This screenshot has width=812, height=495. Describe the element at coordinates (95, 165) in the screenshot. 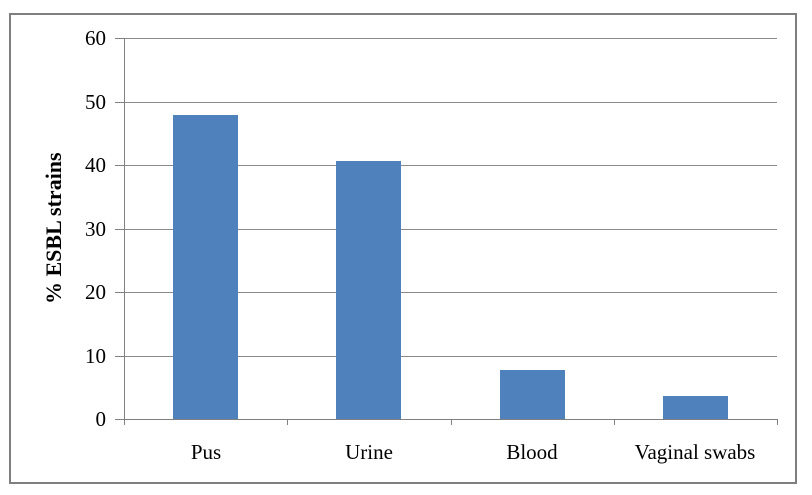

I see `y-tick-label: 40` at that location.